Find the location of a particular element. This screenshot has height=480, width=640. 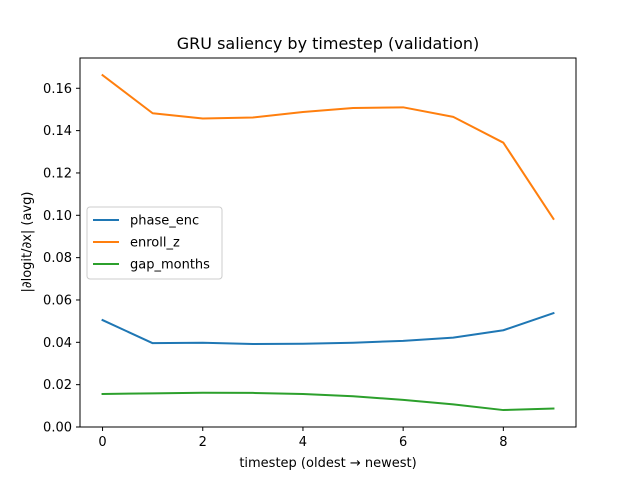

legend: phase_enc enroll_z gap_months is located at coordinates (154, 243).